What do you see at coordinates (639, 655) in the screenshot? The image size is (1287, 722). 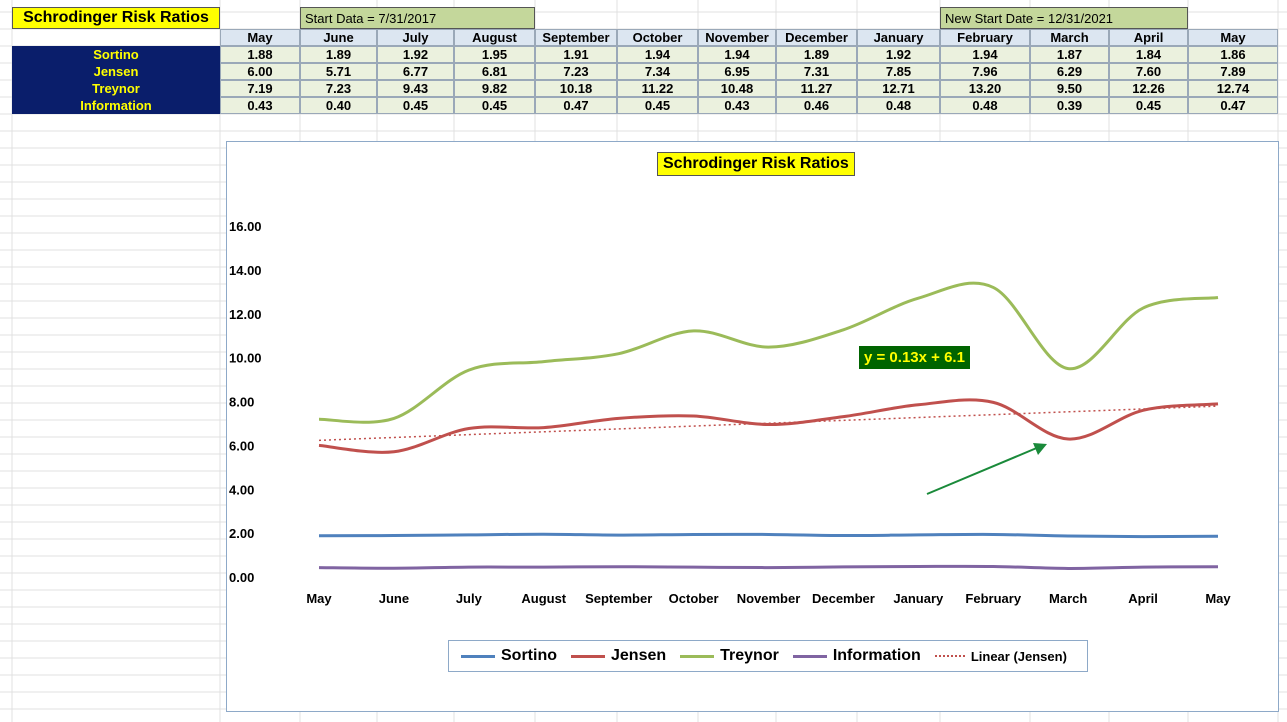 I see `legend-label: Jensen` at bounding box center [639, 655].